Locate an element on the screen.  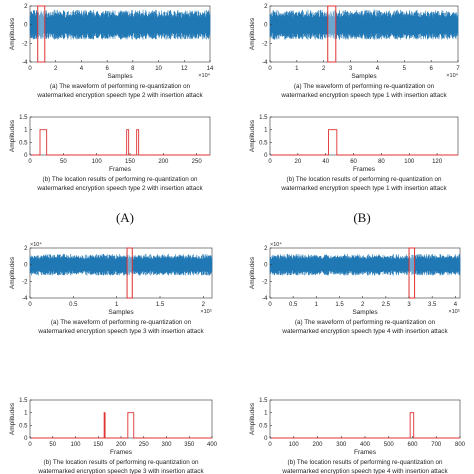
panel-label-a: (A) is located at coordinates (125, 217).